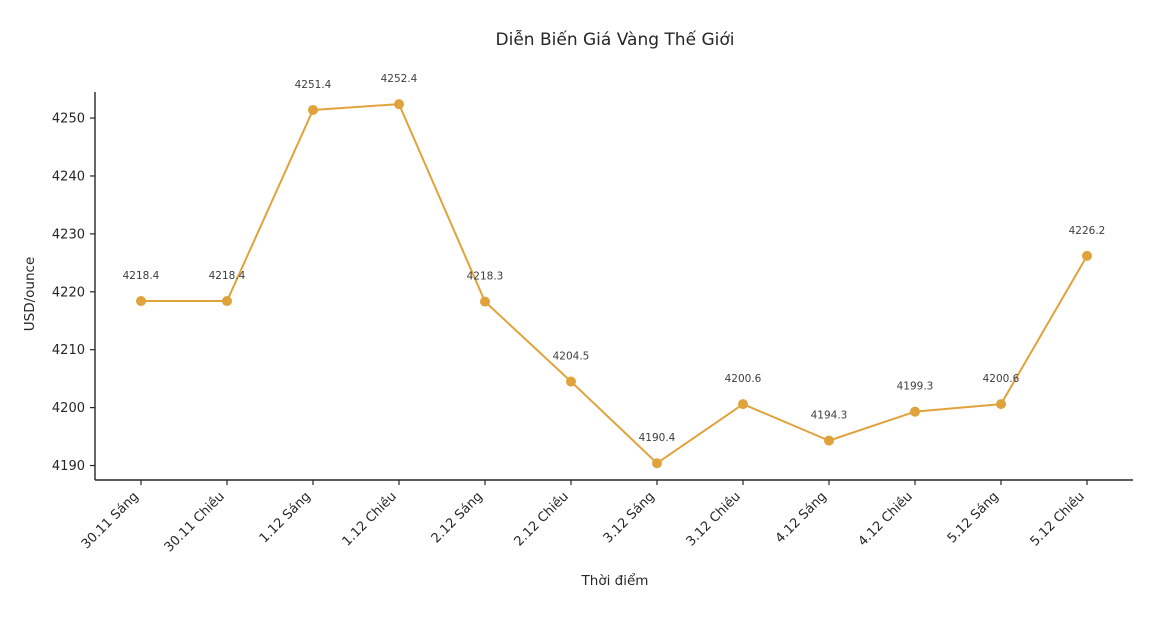  I want to click on y-tick-label: 4230, so click(68, 234).